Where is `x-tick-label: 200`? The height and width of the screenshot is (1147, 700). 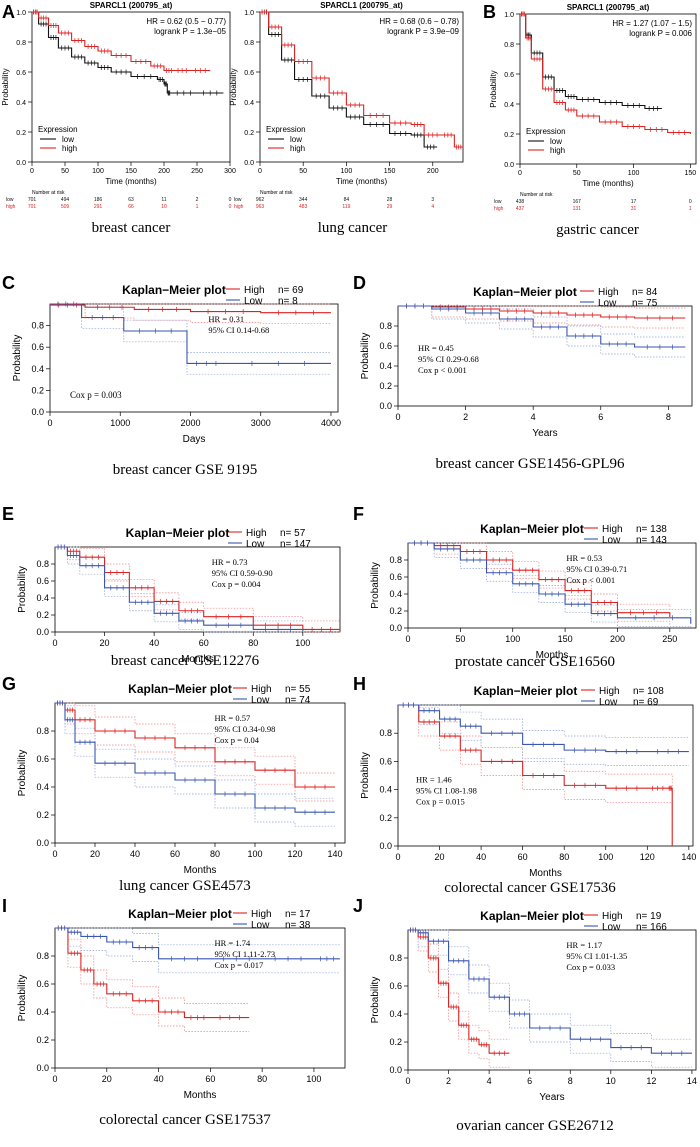 x-tick-label: 200 is located at coordinates (164, 171).